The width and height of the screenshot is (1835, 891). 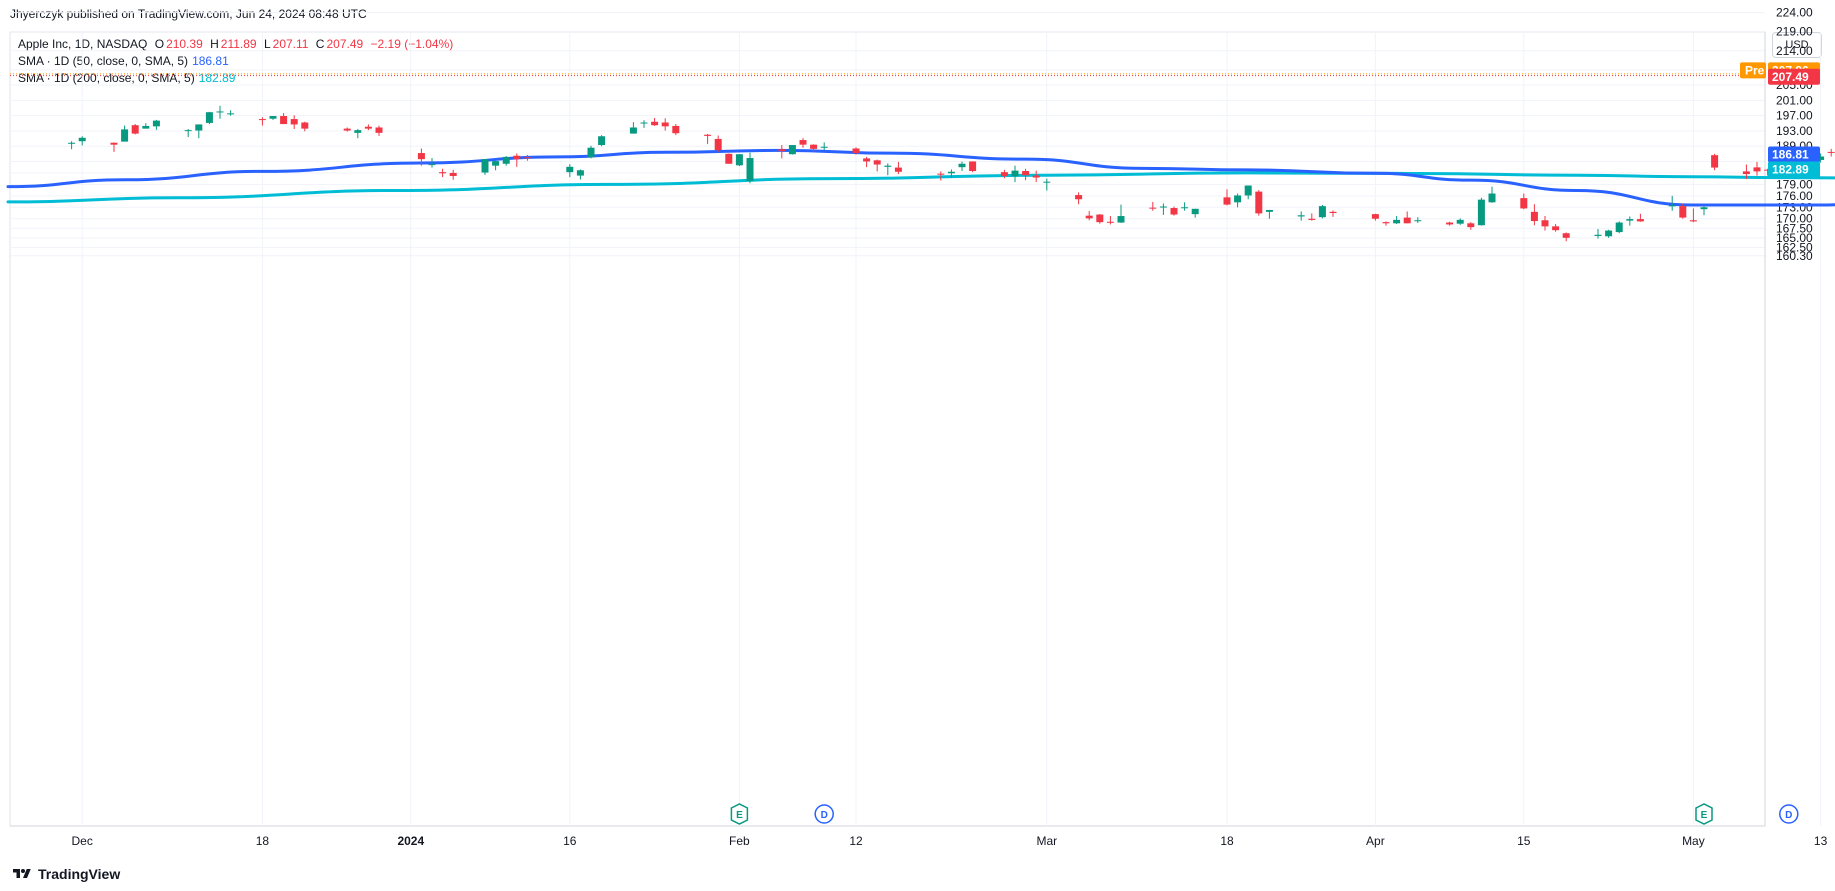 I want to click on y-tick-label: 170.00, so click(x=1794, y=219).